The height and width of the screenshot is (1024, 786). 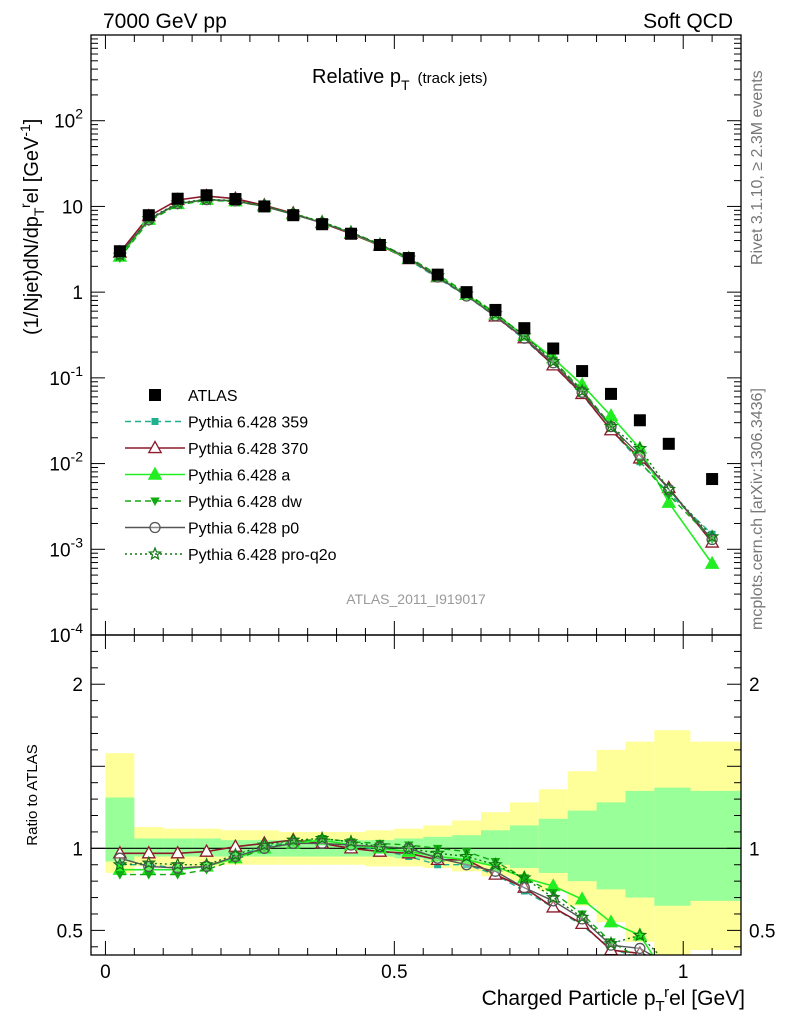 What do you see at coordinates (105, 972) in the screenshot?
I see `xtick-label: 0` at bounding box center [105, 972].